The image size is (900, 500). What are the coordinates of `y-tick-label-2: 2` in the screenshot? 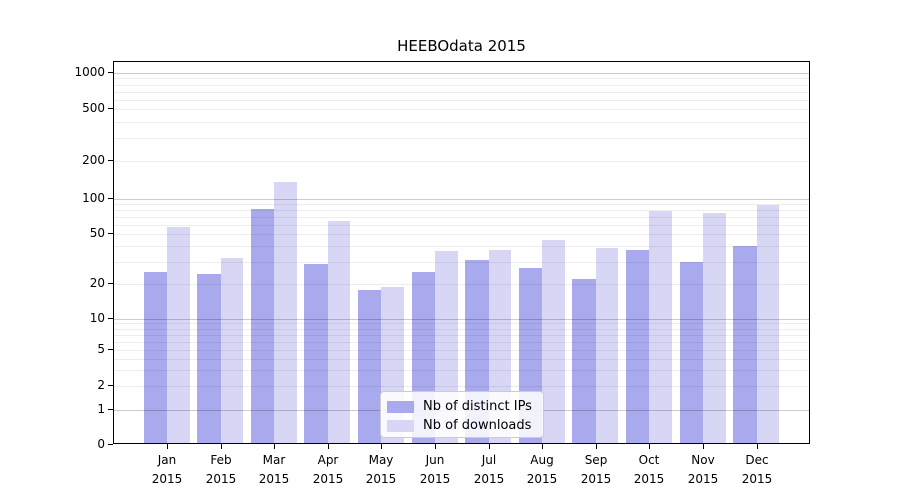 It's located at (101, 385).